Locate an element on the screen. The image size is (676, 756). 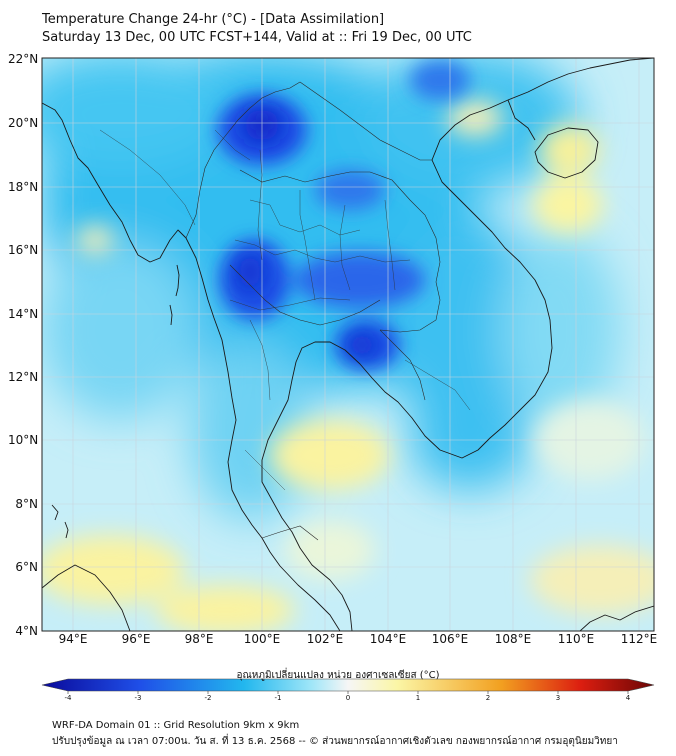
colorbar-ticks is located at coordinates (348, 692).